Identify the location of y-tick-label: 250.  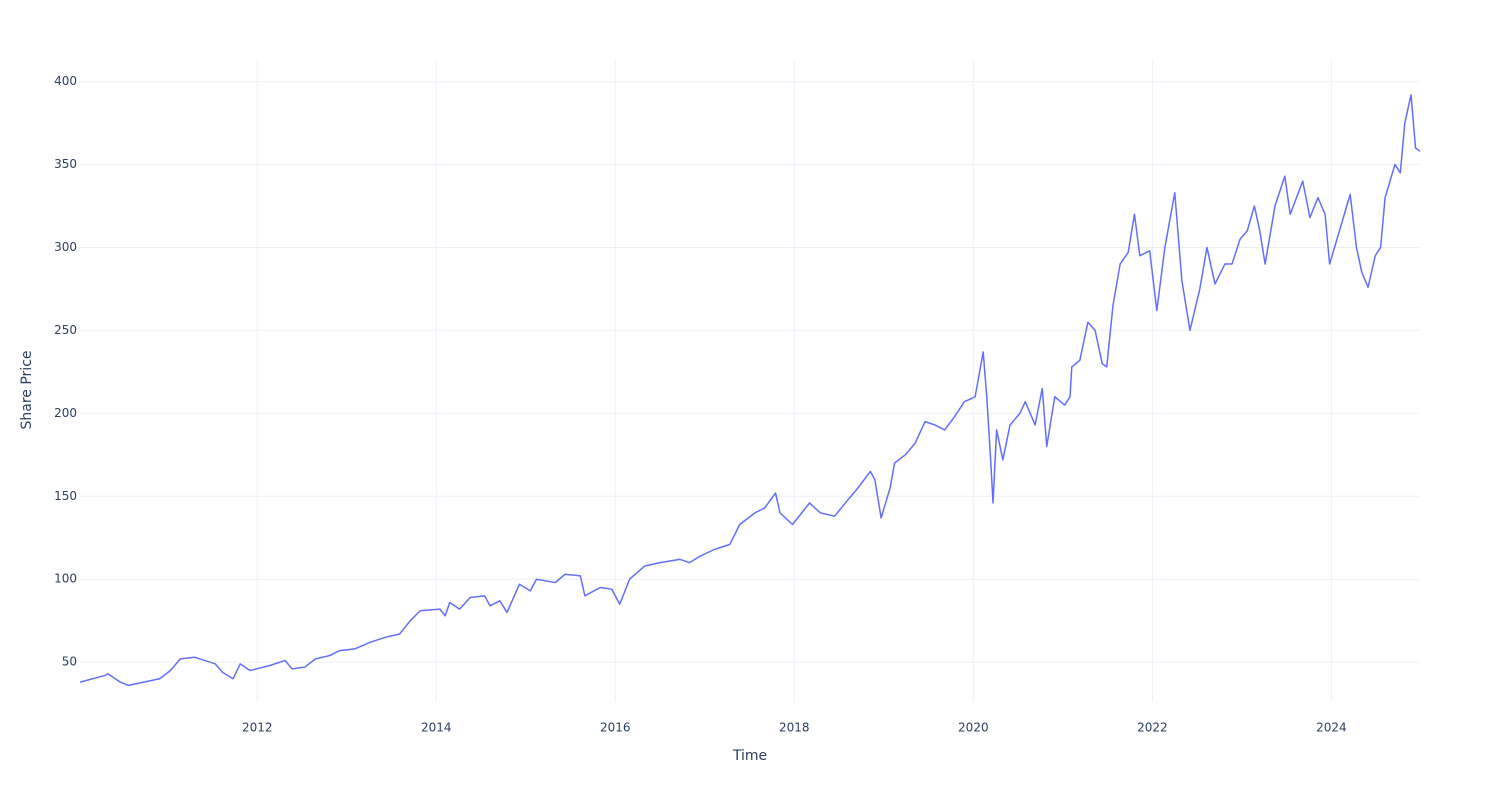
(65, 330).